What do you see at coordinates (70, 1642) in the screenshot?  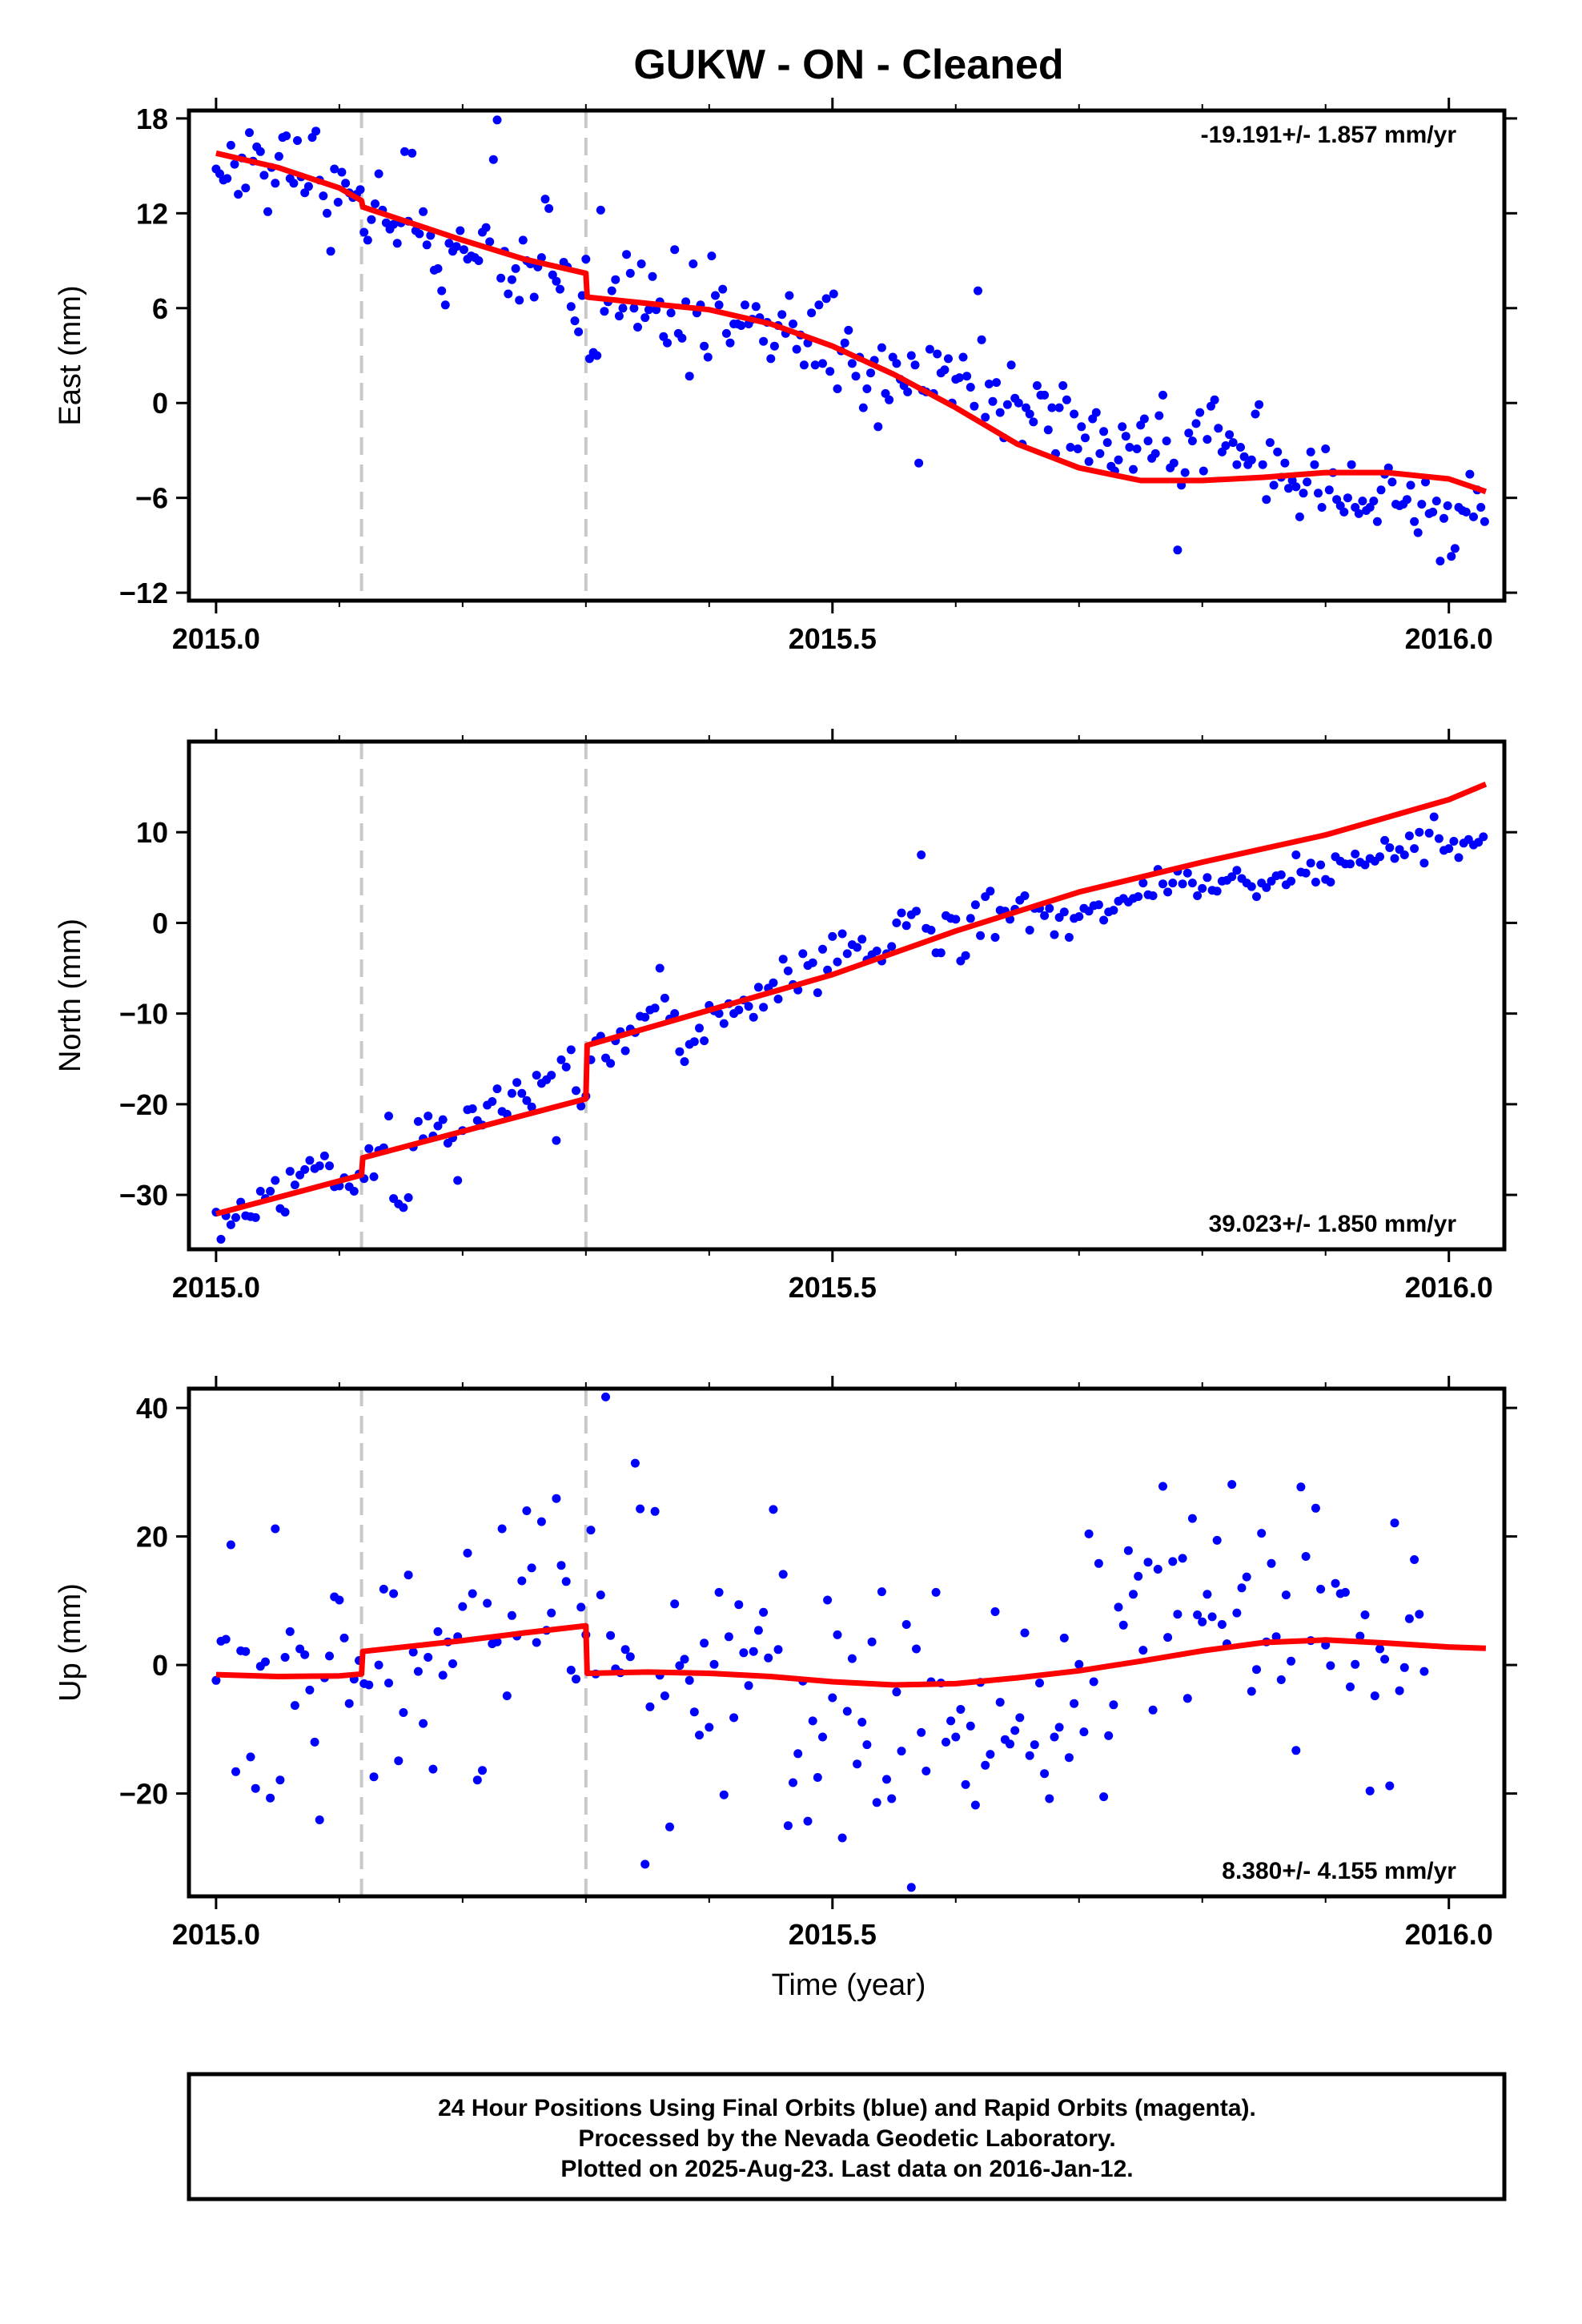 I see `y-axis-label: Up (mm)` at bounding box center [70, 1642].